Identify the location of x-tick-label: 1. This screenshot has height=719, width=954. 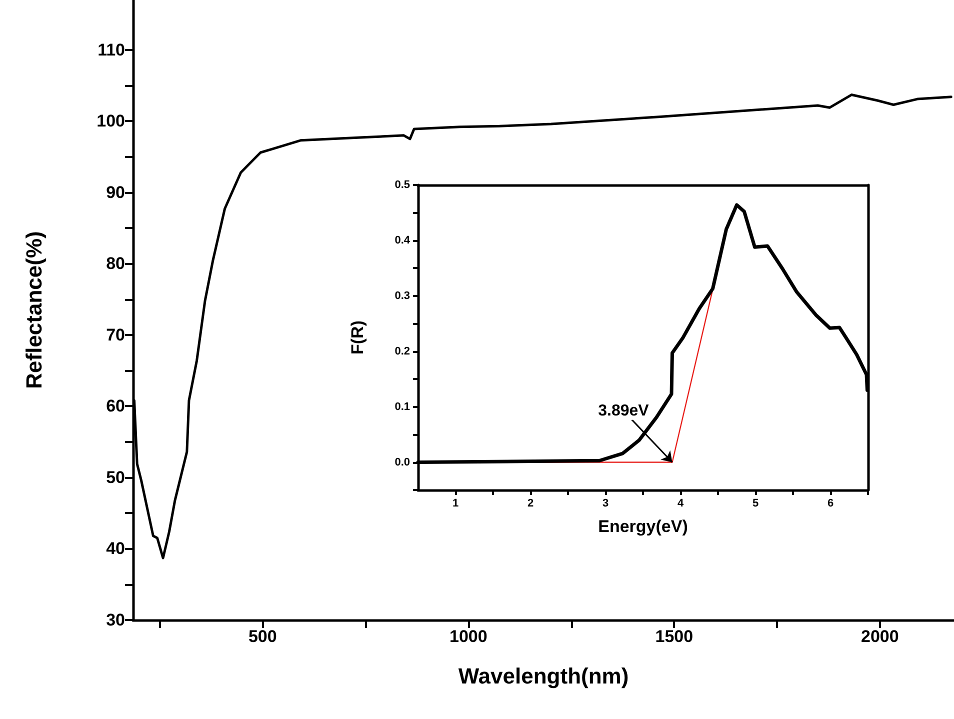
(455, 504).